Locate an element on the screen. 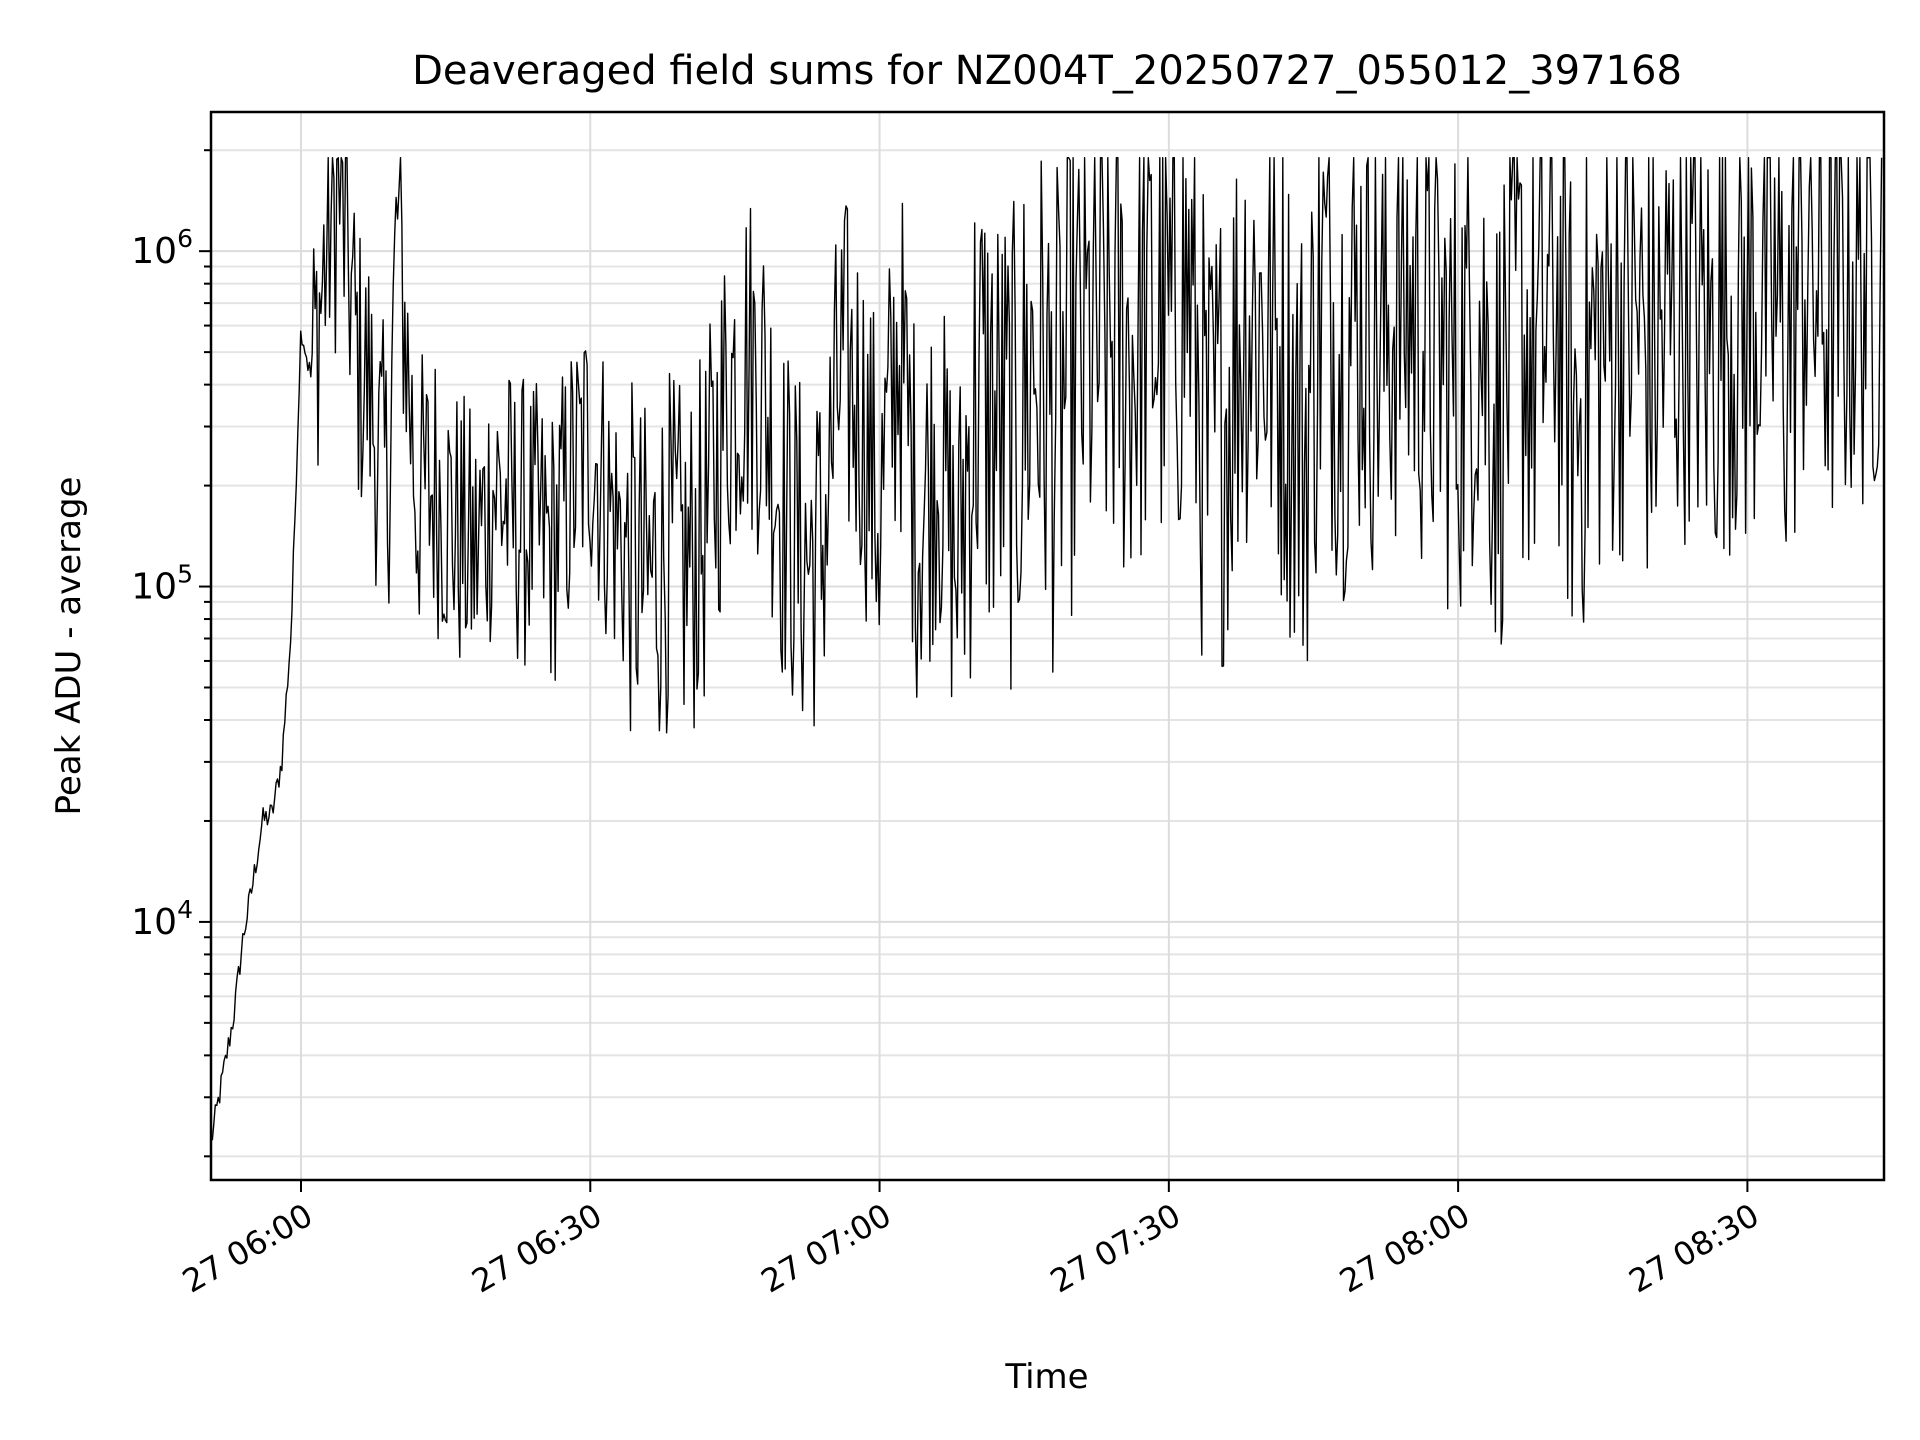 The width and height of the screenshot is (1920, 1440). y-tick-label: 10⁴ is located at coordinates (162, 919).